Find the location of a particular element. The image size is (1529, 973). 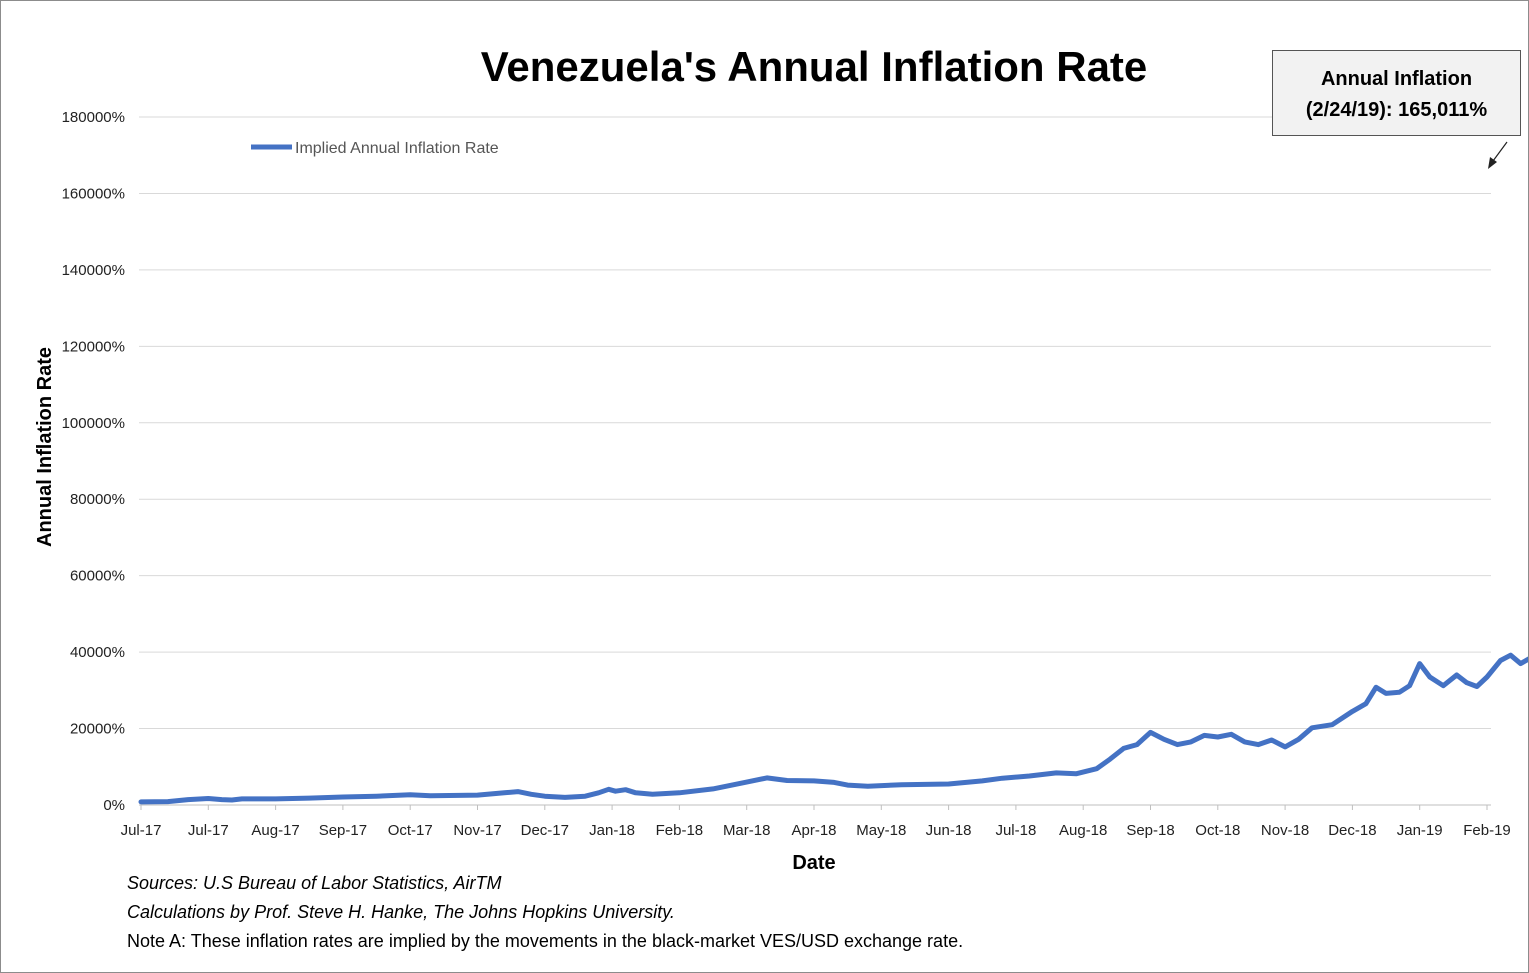

x-tick-label: Aug-17 is located at coordinates (275, 830).